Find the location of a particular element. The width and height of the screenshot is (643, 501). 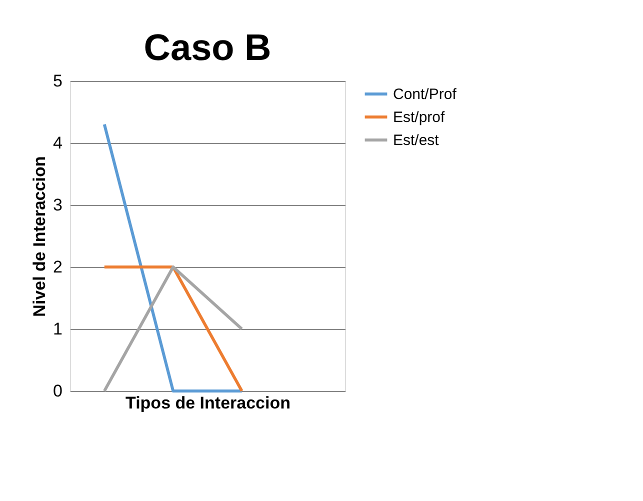

y-axis-title: Nivel de Interaccion is located at coordinates (40, 236).